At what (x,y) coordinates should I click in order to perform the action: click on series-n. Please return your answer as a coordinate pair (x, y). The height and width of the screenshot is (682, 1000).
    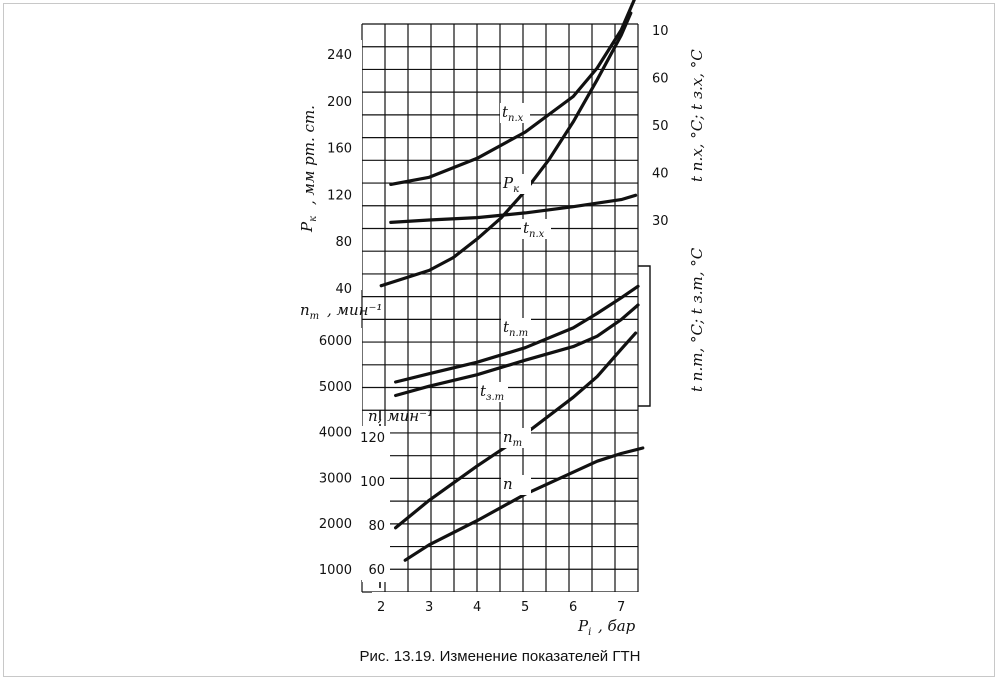
    Looking at the image, I should click on (524, 504).